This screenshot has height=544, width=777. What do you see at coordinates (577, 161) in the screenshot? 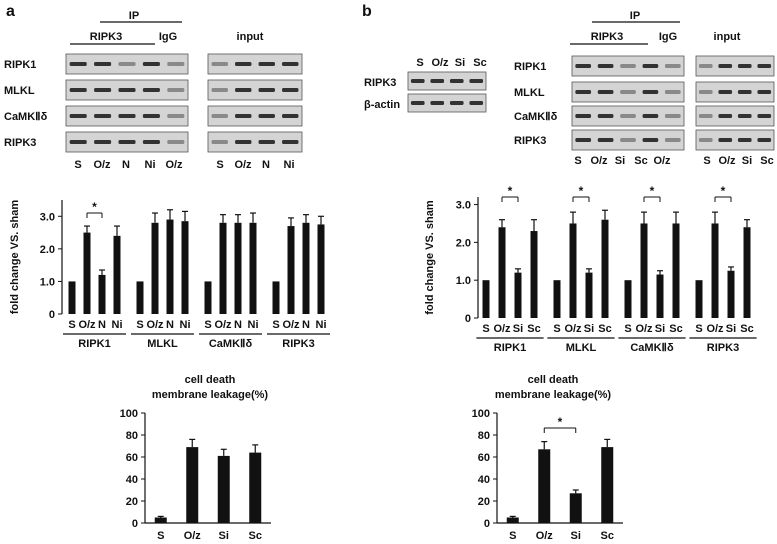
I see `panel-b-ip-lane-label: S` at bounding box center [577, 161].